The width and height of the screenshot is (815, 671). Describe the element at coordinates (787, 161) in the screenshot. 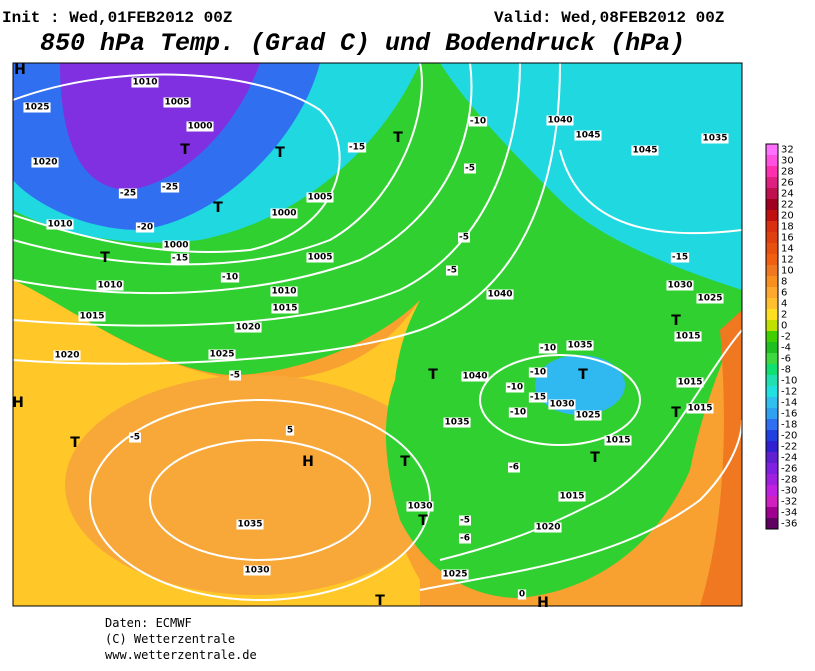

I see `colorbar-label: 30` at that location.